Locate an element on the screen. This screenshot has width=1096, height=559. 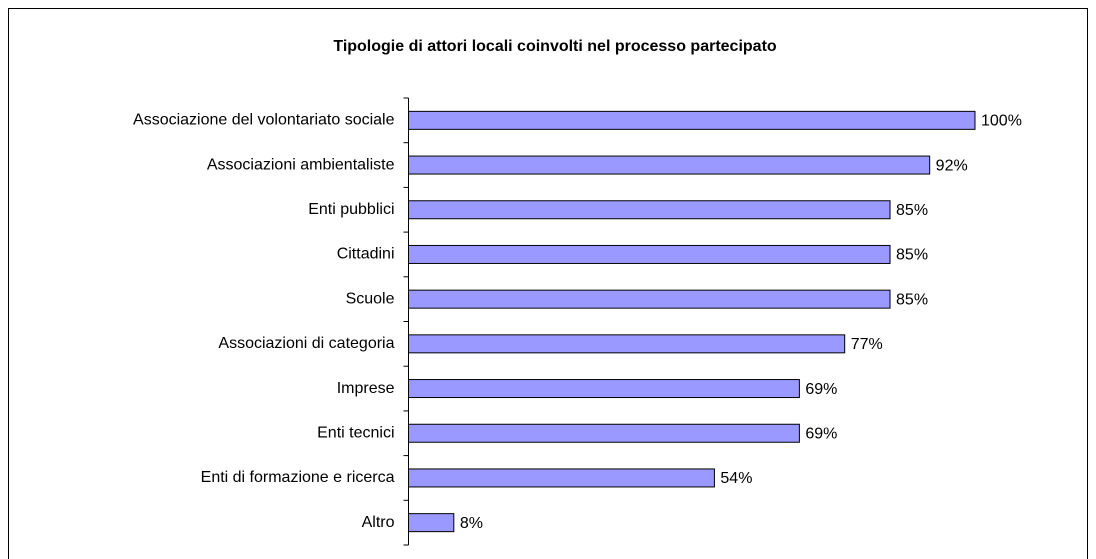
value-label: 54% is located at coordinates (736, 478).